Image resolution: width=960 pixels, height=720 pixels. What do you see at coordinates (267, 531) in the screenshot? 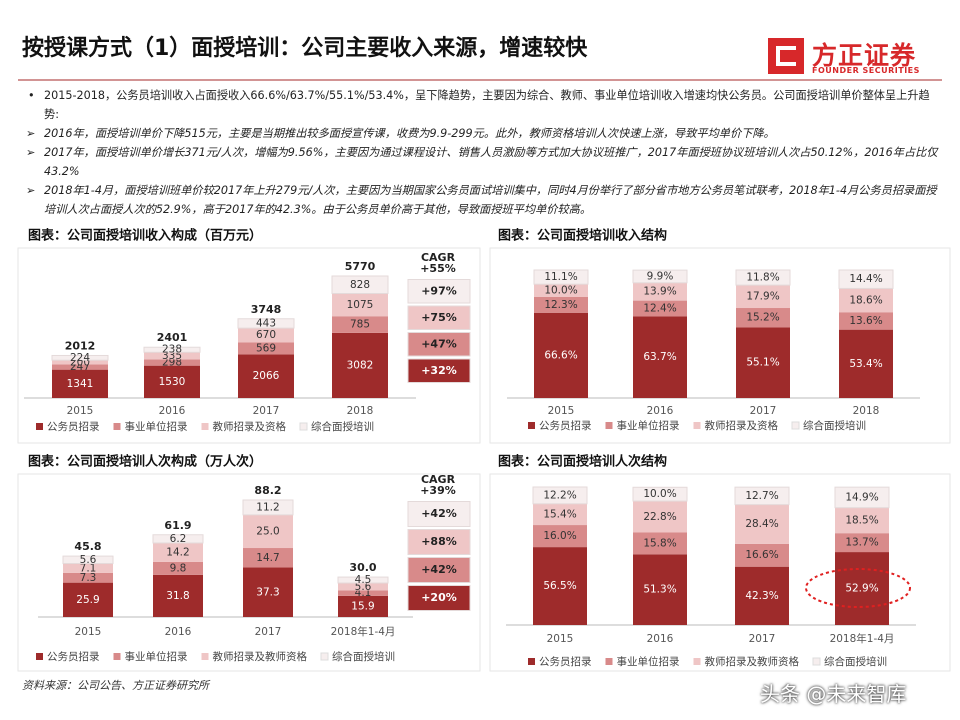
I see `data-label: 25.0` at bounding box center [267, 531].